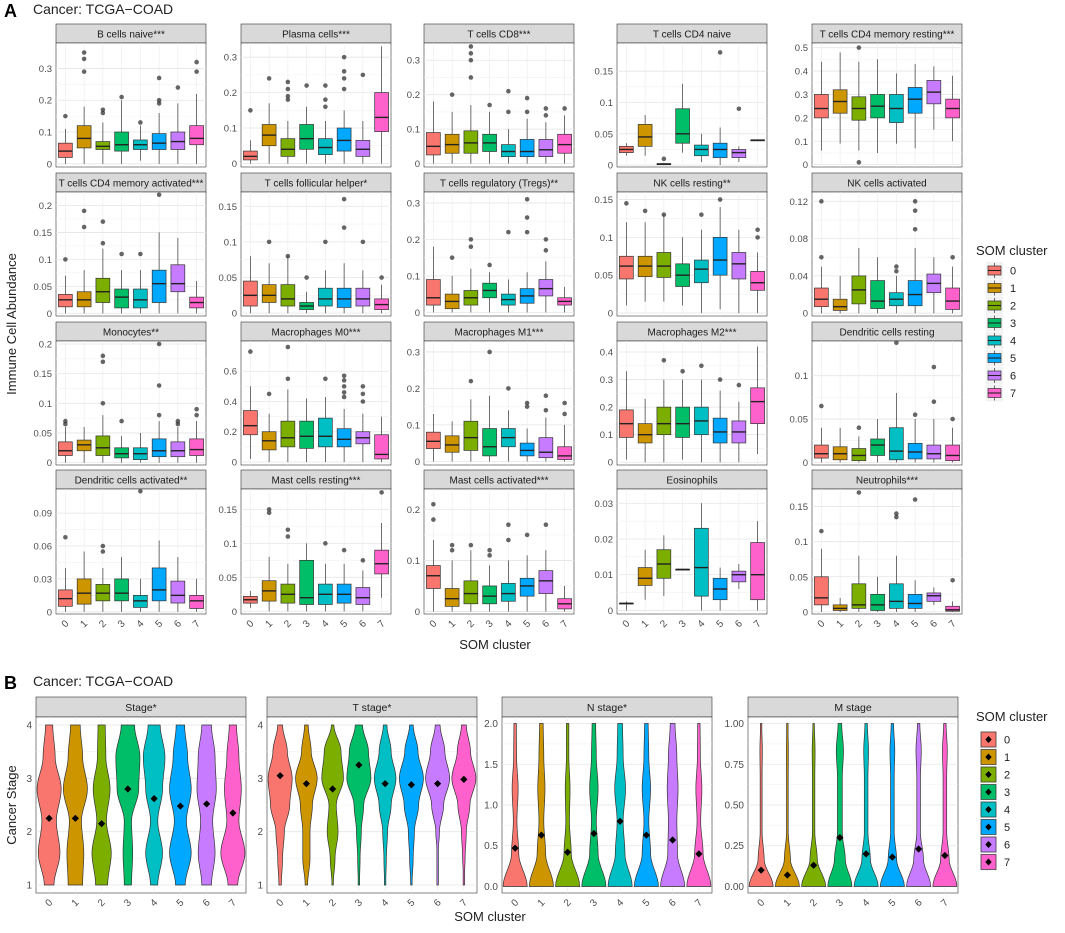 The height and width of the screenshot is (933, 1065). What do you see at coordinates (491, 245) in the screenshot?
I see `facet-a-7: T cells regulatory (Tregs)** 0 0.1 0.2 0.3` at bounding box center [491, 245].